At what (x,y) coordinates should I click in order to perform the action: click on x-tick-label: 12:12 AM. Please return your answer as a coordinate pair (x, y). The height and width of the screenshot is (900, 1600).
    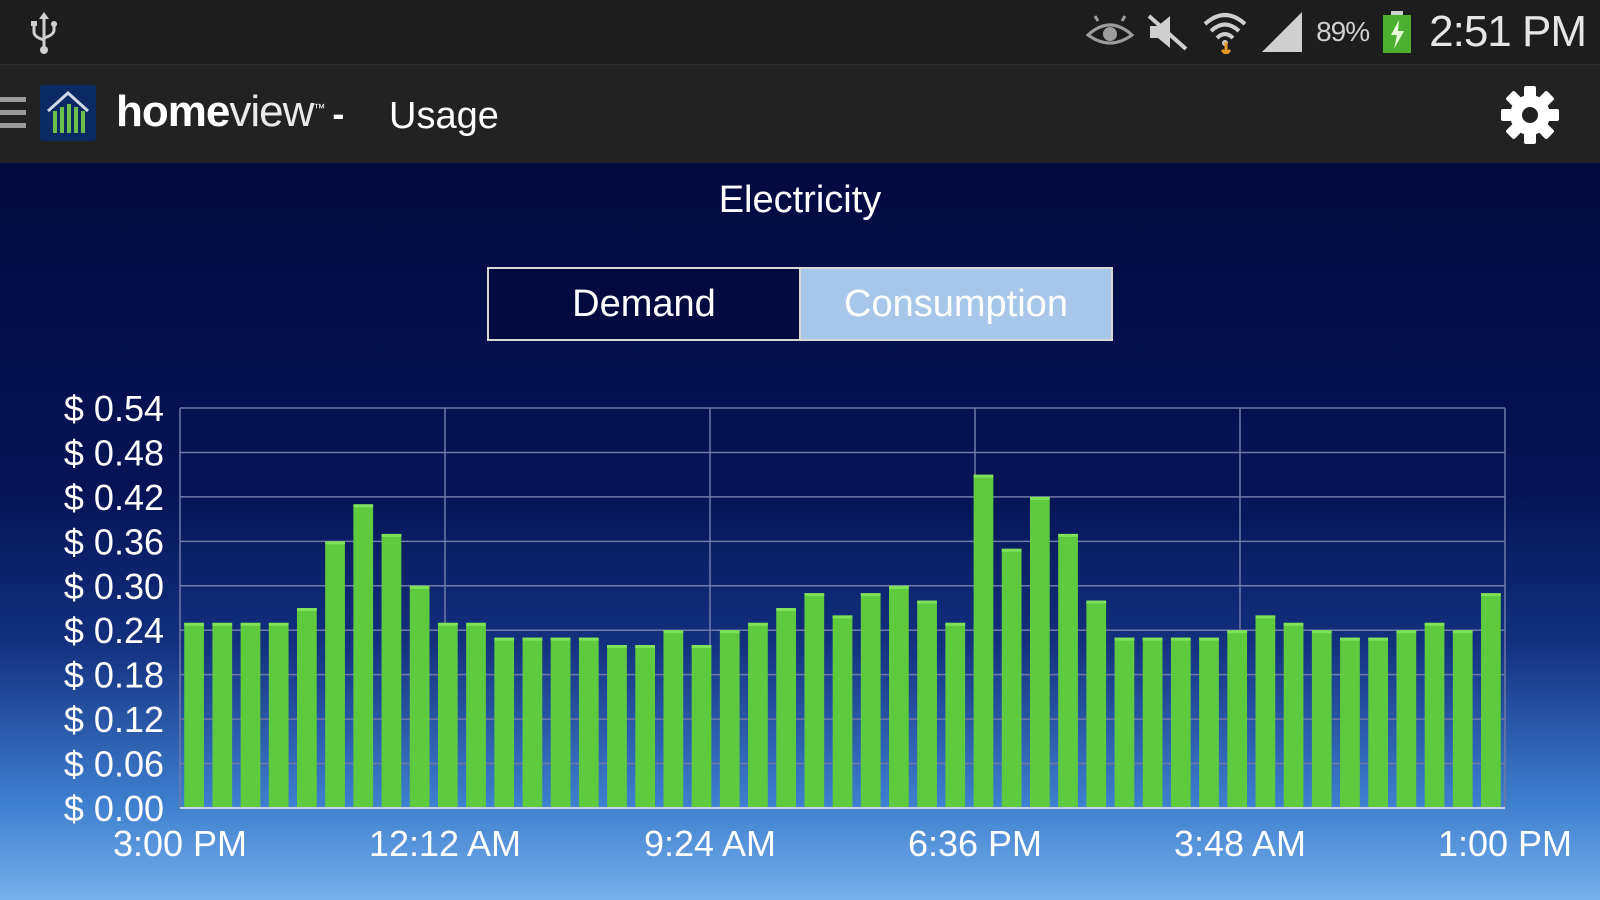
    Looking at the image, I should click on (445, 843).